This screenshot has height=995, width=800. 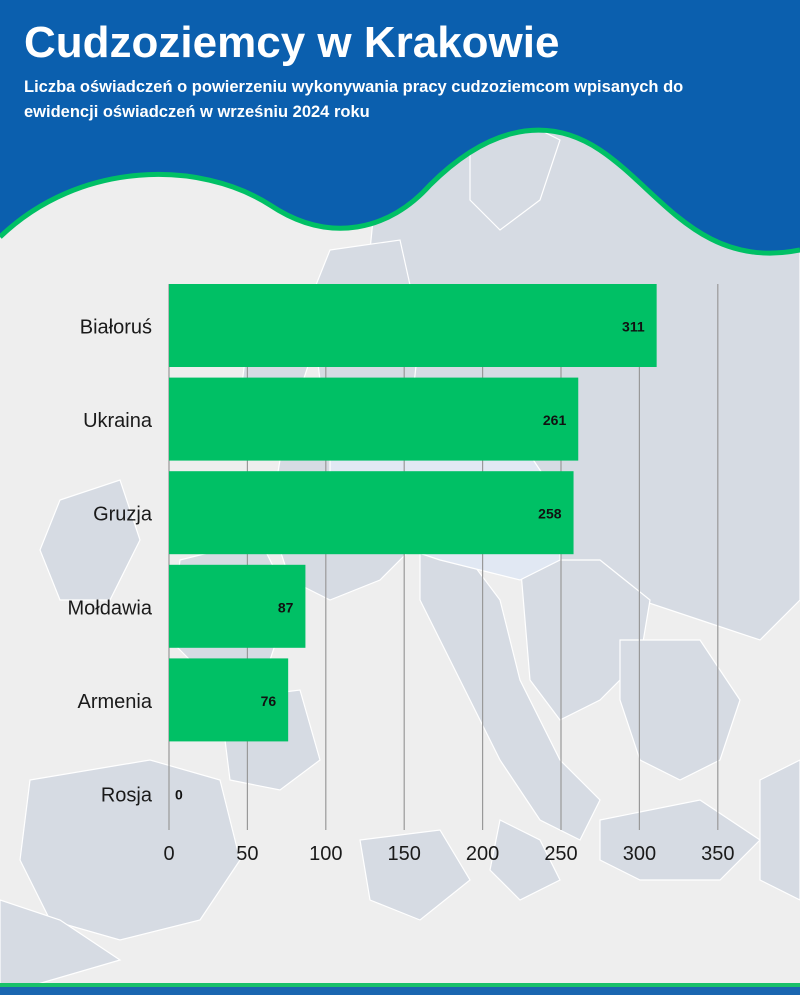 I want to click on x-tick-label: 50, so click(x=247, y=854).